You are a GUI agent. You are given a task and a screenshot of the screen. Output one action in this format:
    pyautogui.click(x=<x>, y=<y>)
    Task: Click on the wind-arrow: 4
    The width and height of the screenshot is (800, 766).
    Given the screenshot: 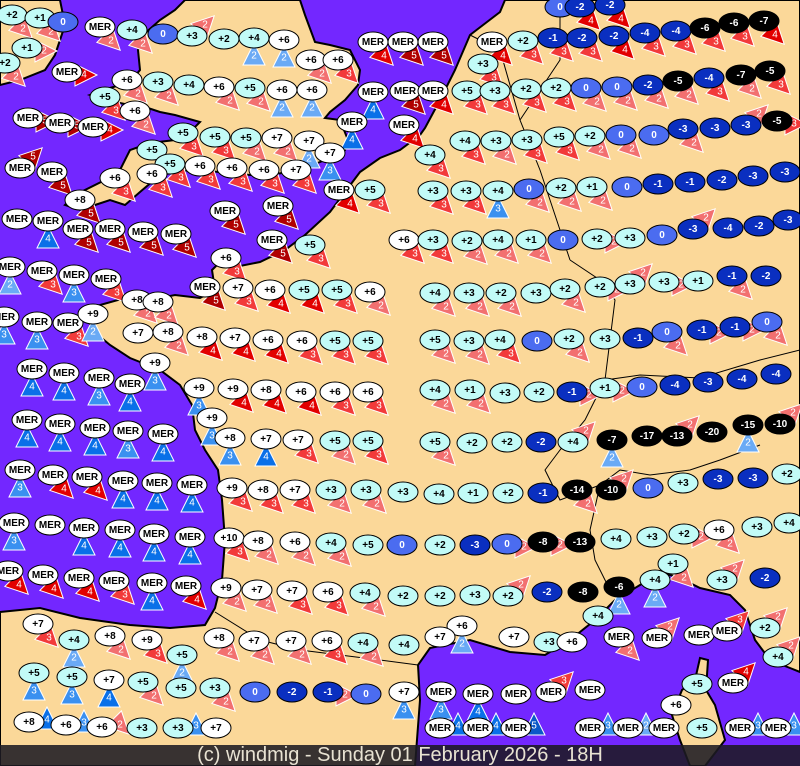 What is the action you would take?
    pyautogui.click(x=84, y=543)
    